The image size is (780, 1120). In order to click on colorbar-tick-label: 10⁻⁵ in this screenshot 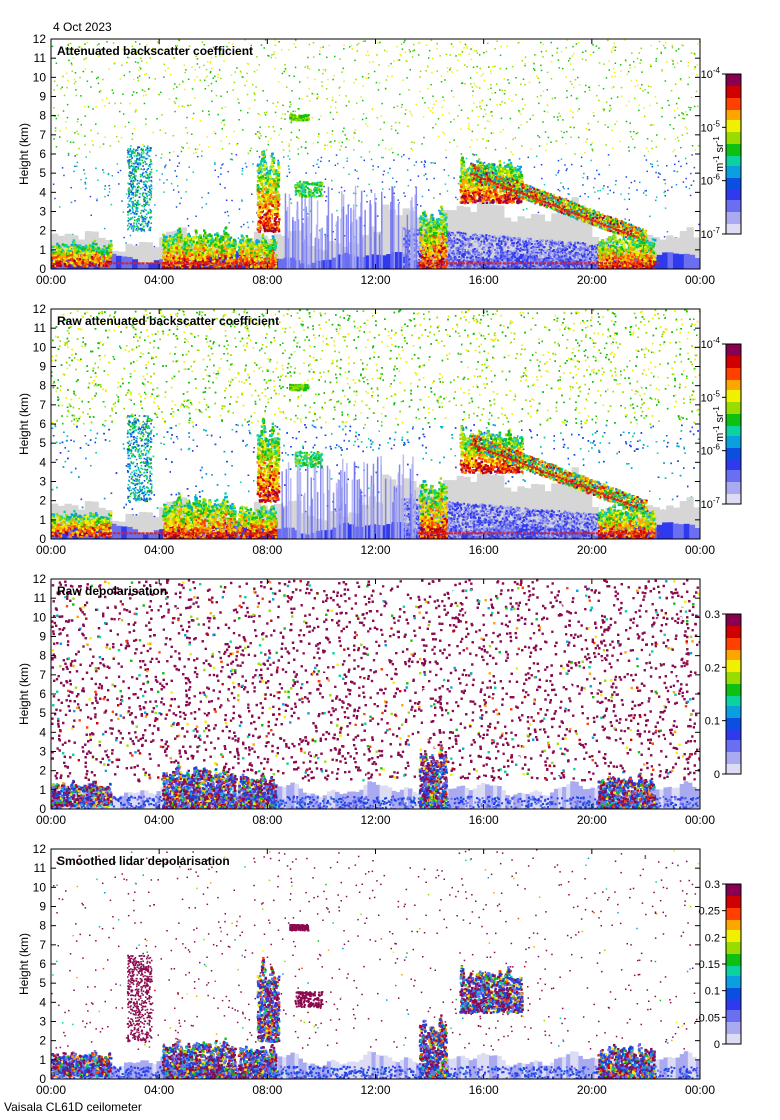, I will do `click(711, 126)`.